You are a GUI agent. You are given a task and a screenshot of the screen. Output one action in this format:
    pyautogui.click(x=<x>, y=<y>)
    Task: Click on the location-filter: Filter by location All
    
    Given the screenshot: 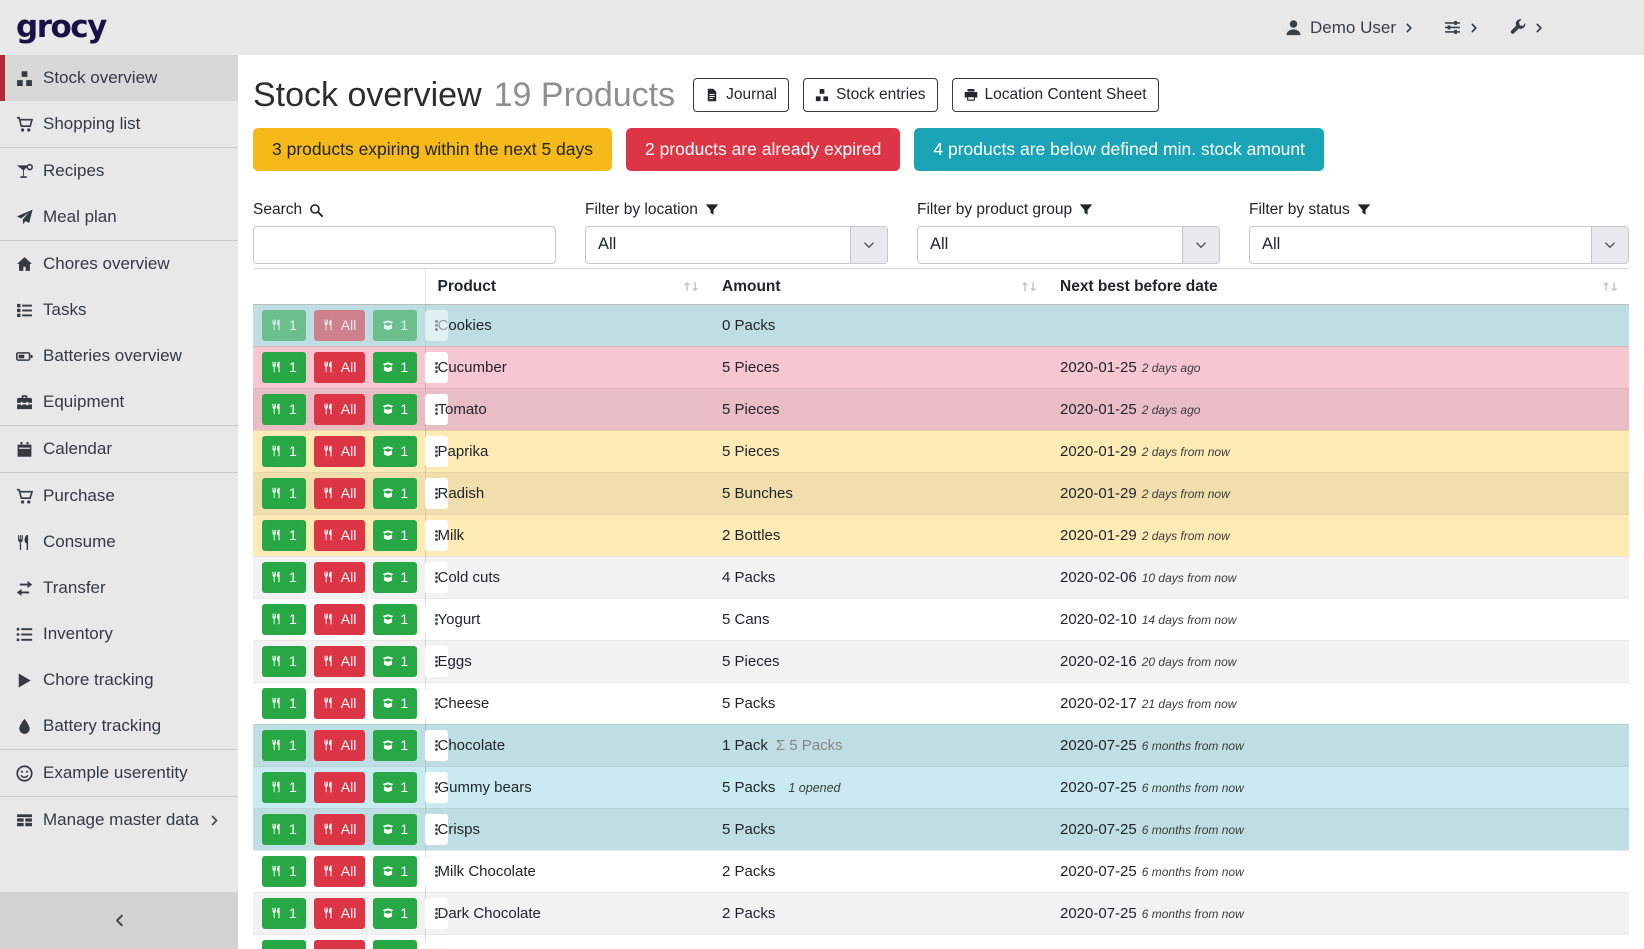 What is the action you would take?
    pyautogui.click(x=751, y=232)
    